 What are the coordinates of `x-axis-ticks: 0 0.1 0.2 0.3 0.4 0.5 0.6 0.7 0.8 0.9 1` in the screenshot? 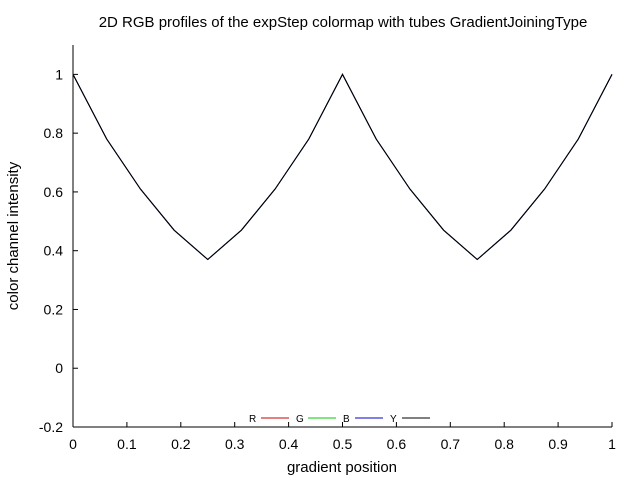 It's located at (342, 437).